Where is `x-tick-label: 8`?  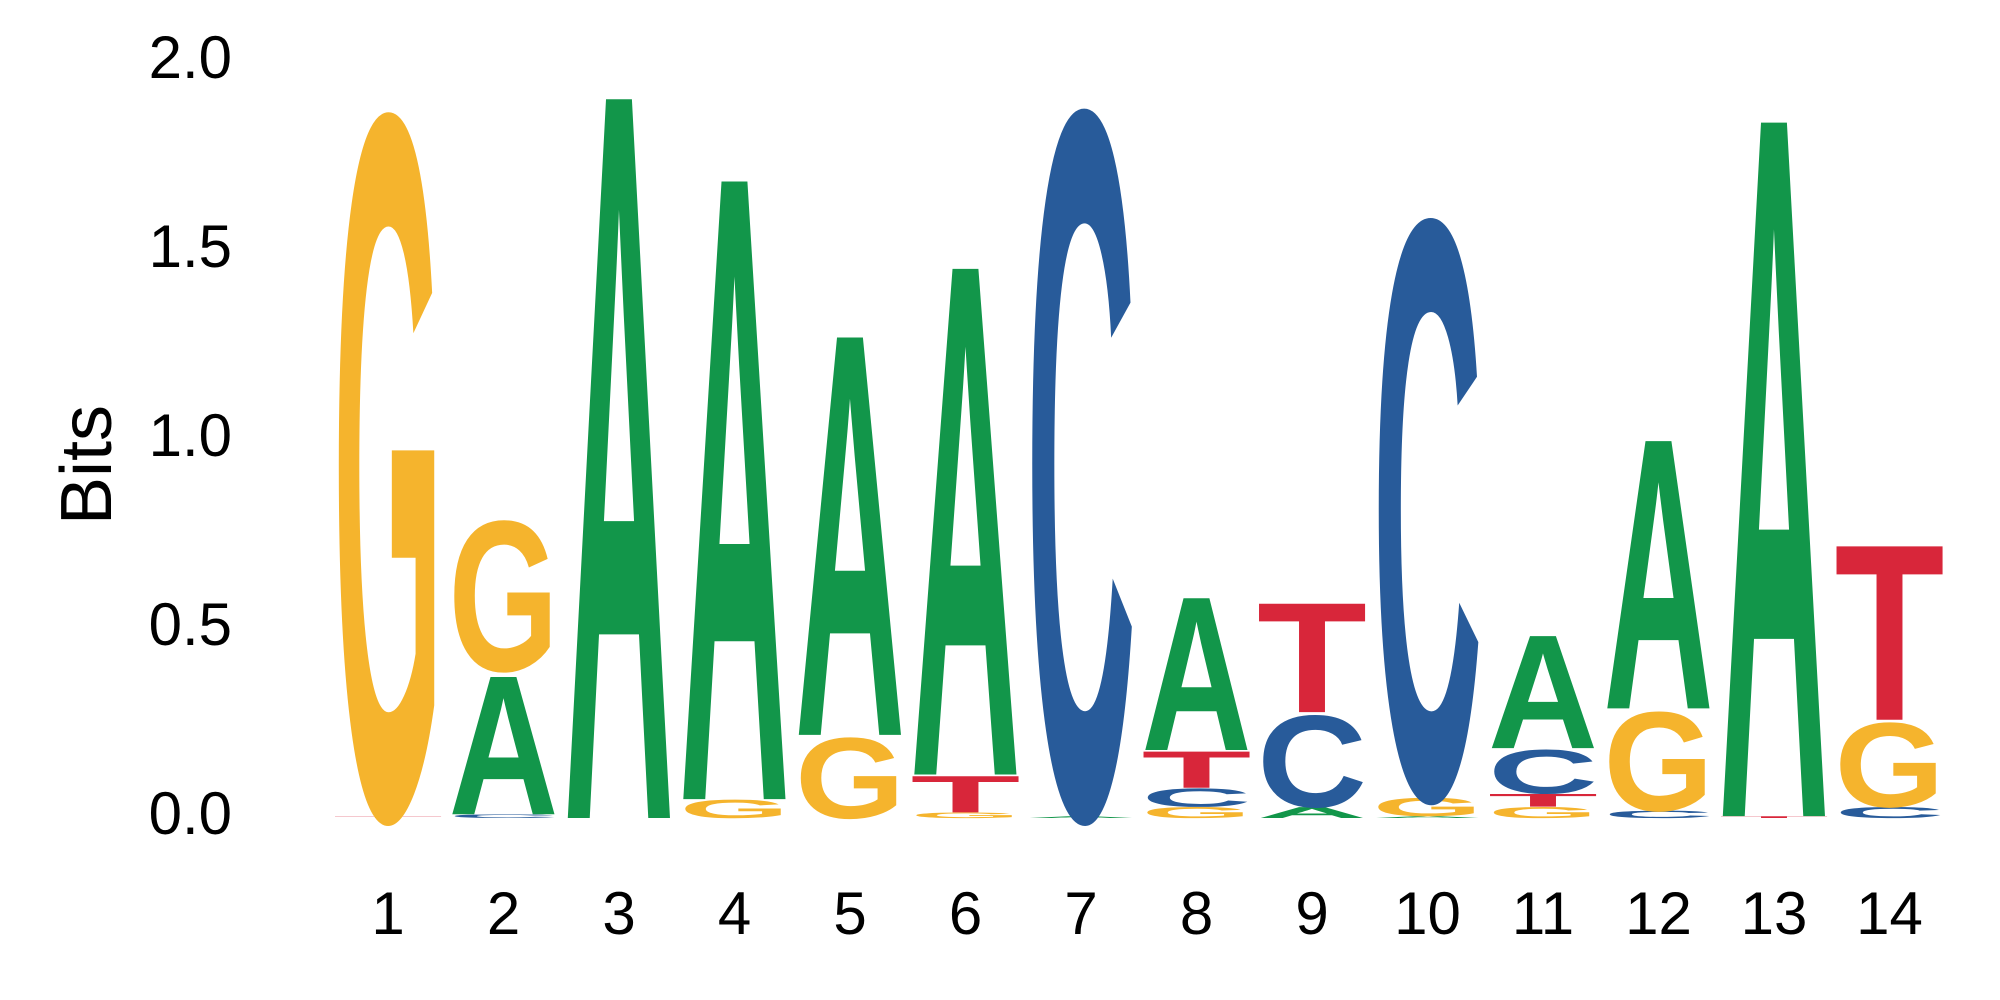 x-tick-label: 8 is located at coordinates (1196, 913).